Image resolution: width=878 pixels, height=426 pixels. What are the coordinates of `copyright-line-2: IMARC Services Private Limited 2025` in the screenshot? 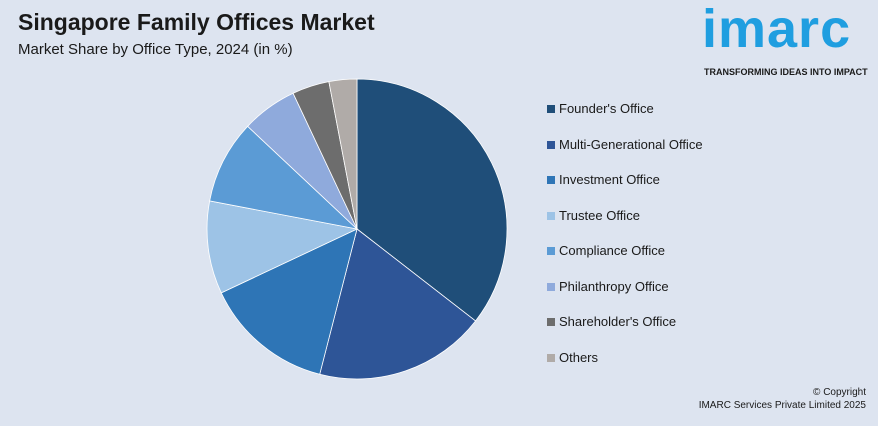 It's located at (782, 405).